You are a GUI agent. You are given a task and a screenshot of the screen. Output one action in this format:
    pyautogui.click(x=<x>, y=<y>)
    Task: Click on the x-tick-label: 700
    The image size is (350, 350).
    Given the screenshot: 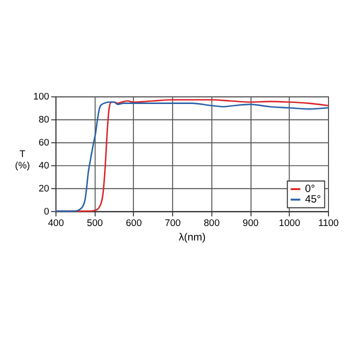 What is the action you would take?
    pyautogui.click(x=172, y=223)
    